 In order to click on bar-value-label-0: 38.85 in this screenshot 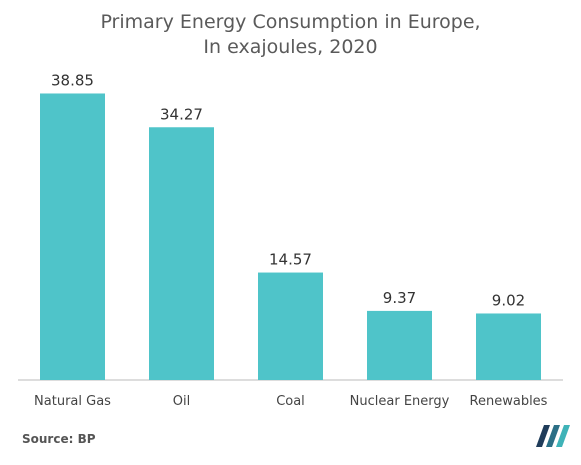, I will do `click(72, 80)`.